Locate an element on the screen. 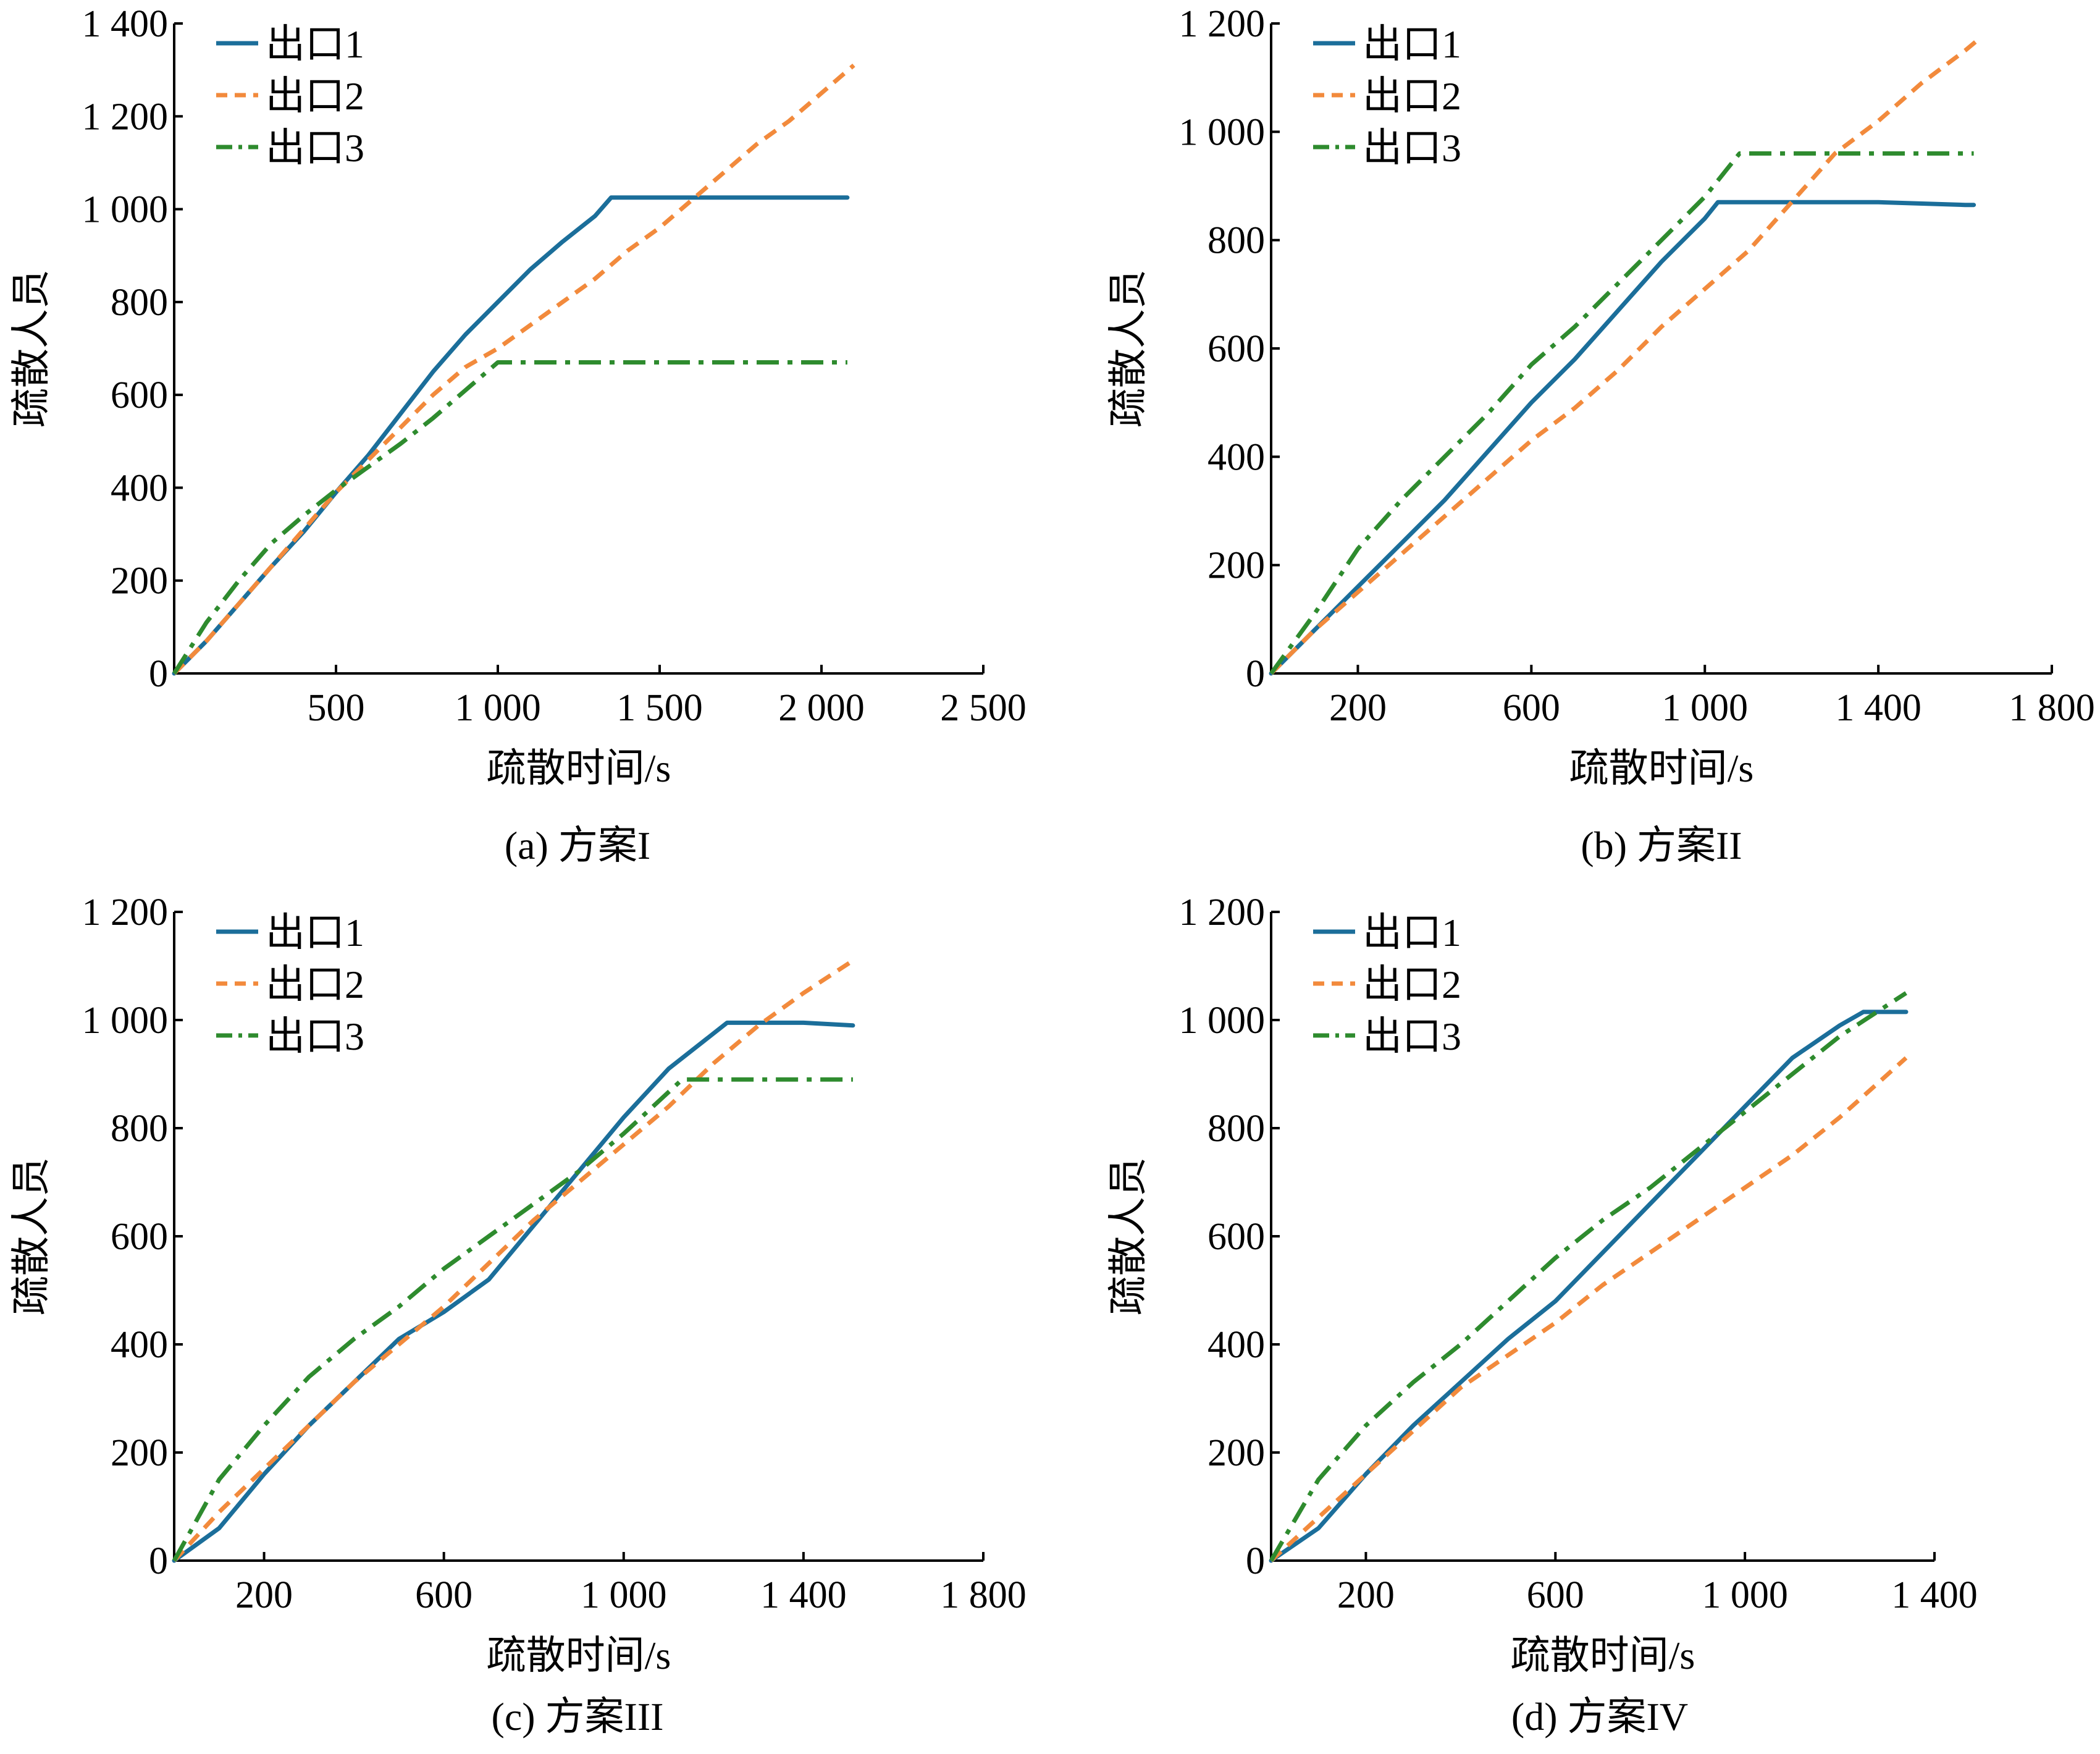  x-tick-label: 2 000 is located at coordinates (821, 708).